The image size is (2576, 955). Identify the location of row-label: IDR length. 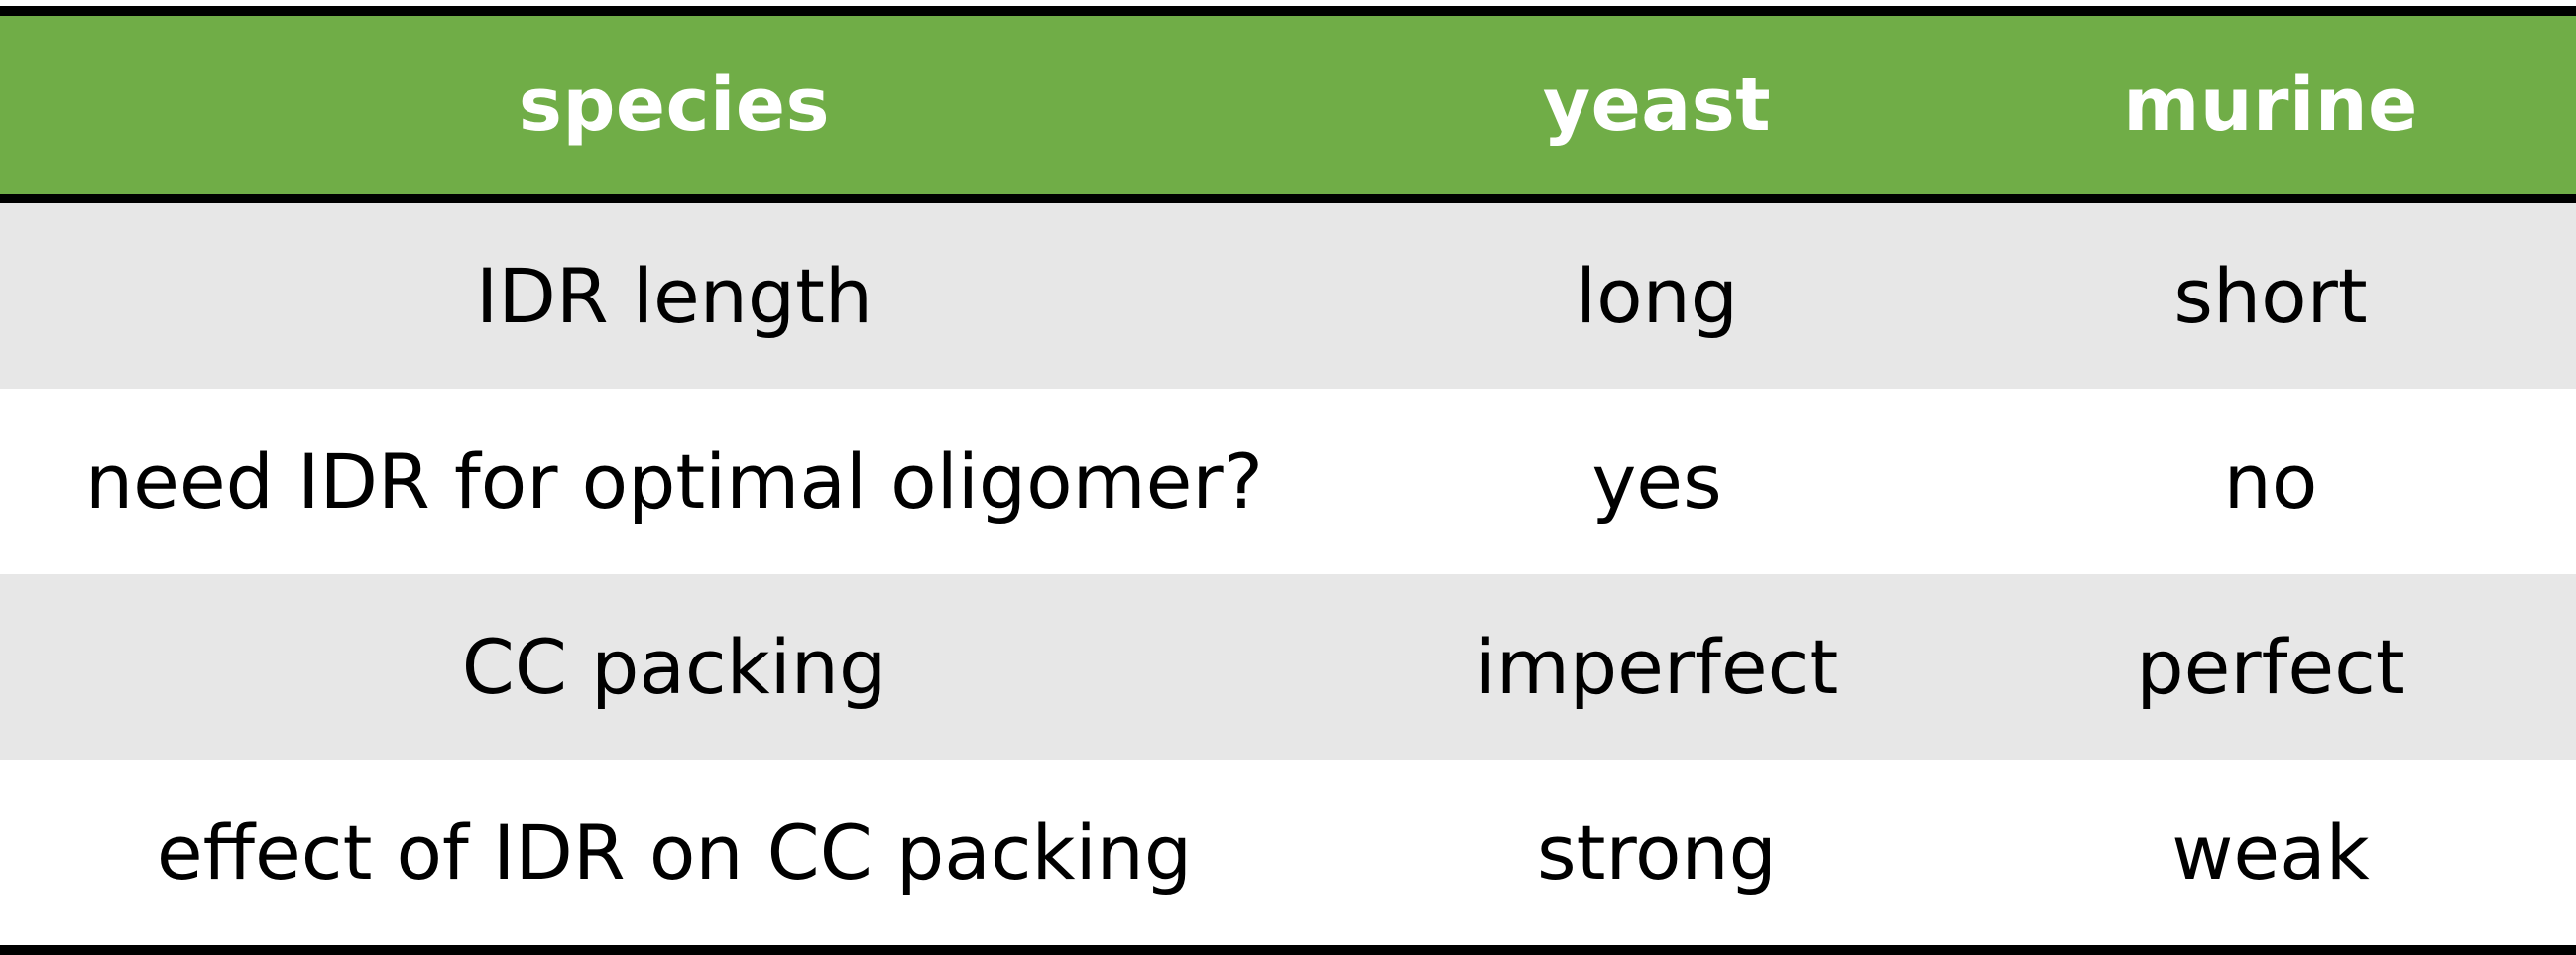
(674, 293).